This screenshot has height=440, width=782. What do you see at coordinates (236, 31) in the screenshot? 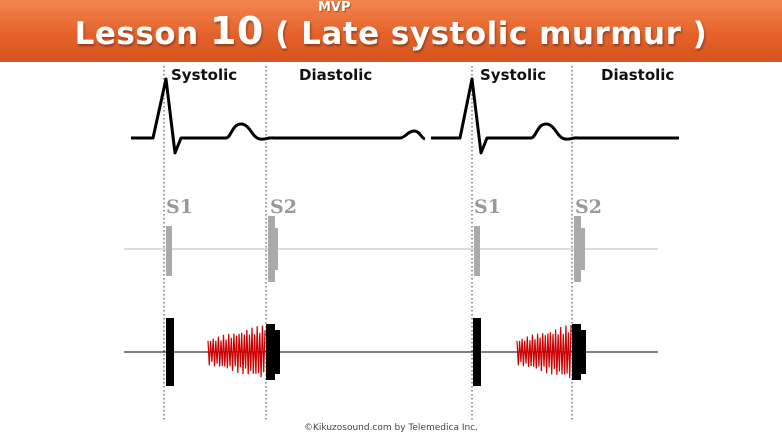
I see `title-number: 10` at bounding box center [236, 31].